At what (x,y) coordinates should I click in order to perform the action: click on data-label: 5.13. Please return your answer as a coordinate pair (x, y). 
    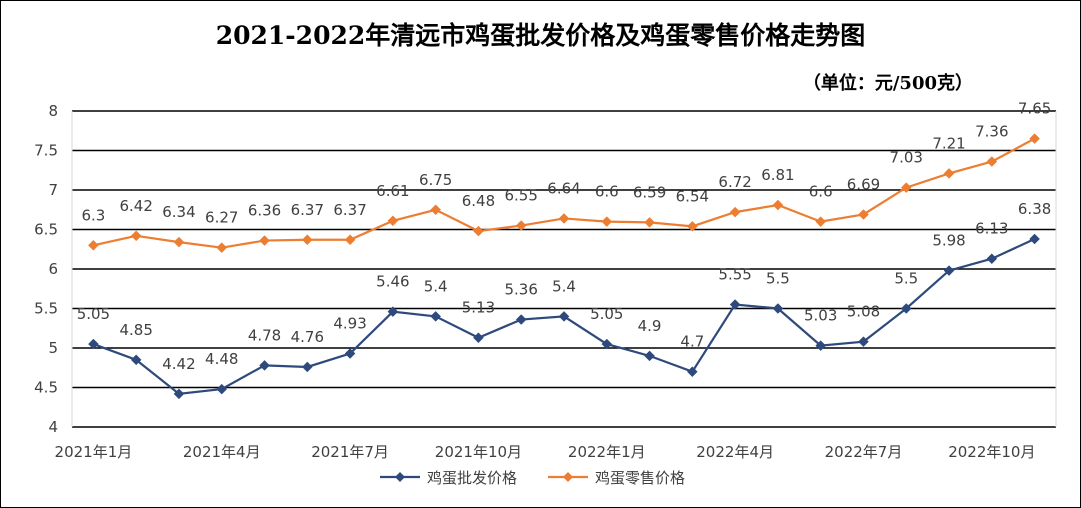
    Looking at the image, I should click on (478, 308).